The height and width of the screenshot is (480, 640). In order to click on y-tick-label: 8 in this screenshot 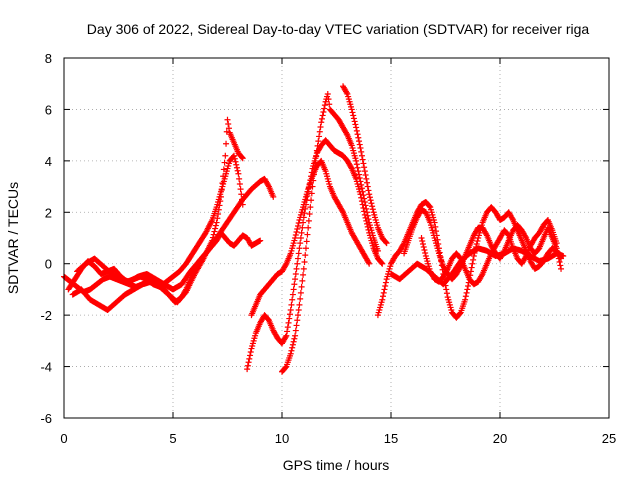, I will do `click(48, 58)`.